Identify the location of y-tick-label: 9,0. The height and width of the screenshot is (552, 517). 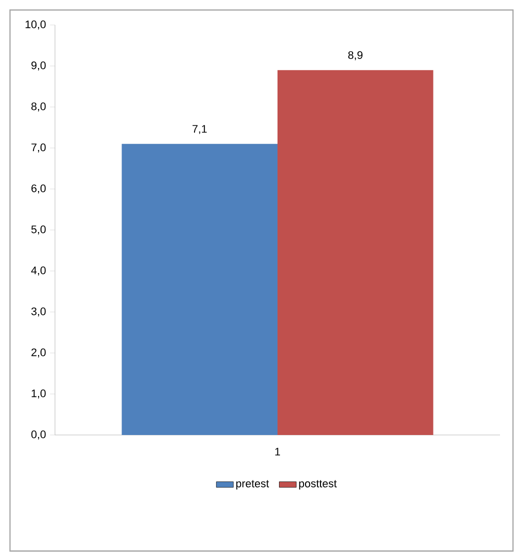
(38, 66).